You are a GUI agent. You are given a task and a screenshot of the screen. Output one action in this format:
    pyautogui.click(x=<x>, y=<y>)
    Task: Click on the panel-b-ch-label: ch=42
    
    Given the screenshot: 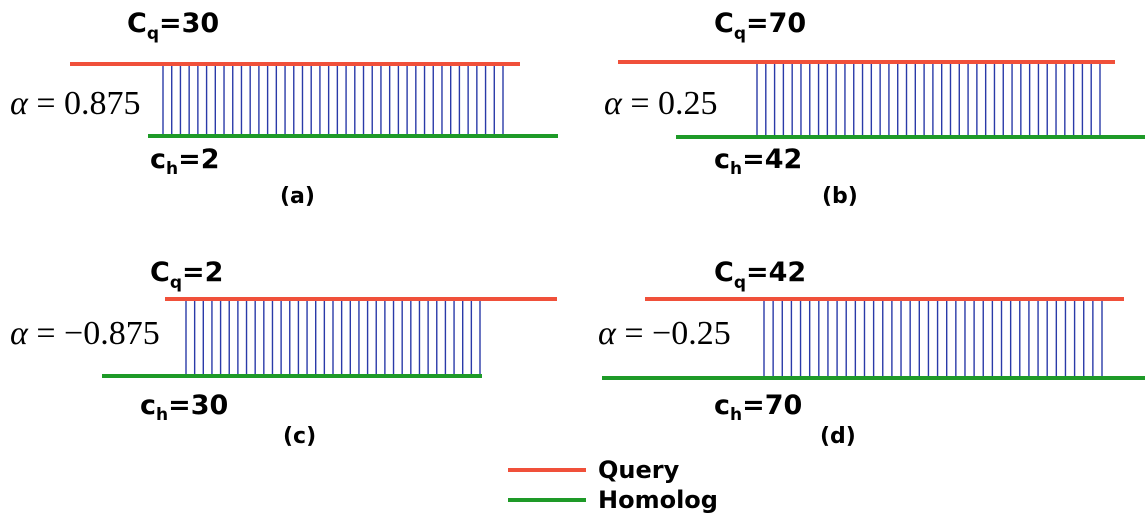 What is the action you would take?
    pyautogui.click(x=758, y=161)
    